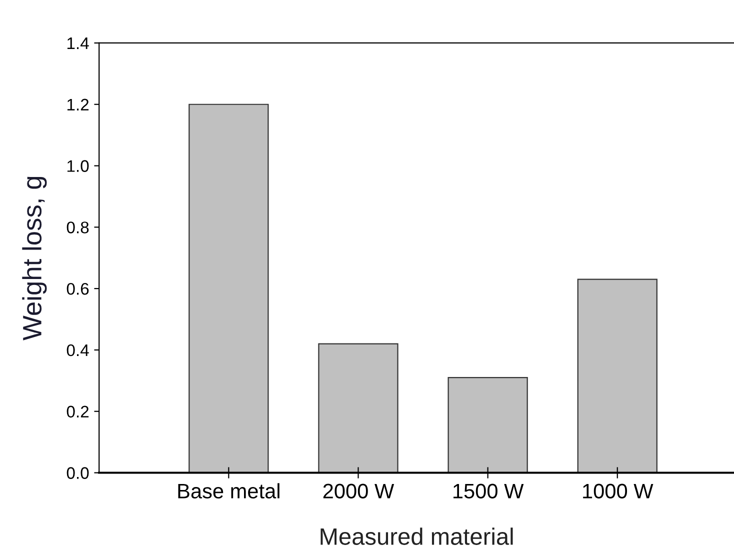 The image size is (734, 551). Describe the element at coordinates (618, 491) in the screenshot. I see `x-tick-label: 1000 W` at that location.